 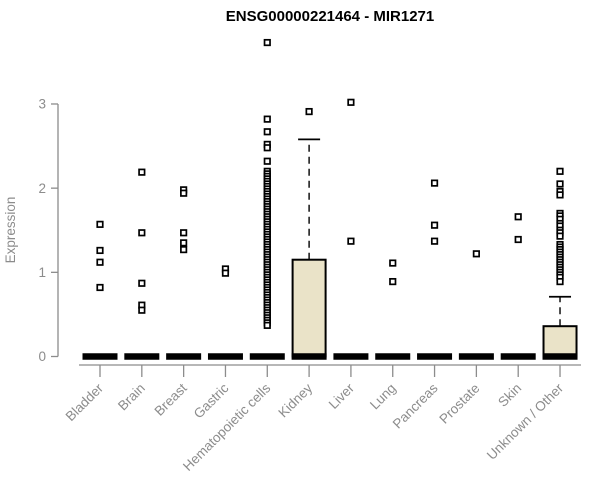 What do you see at coordinates (459, 404) in the screenshot?
I see `x-tick-label: Prostate` at bounding box center [459, 404].